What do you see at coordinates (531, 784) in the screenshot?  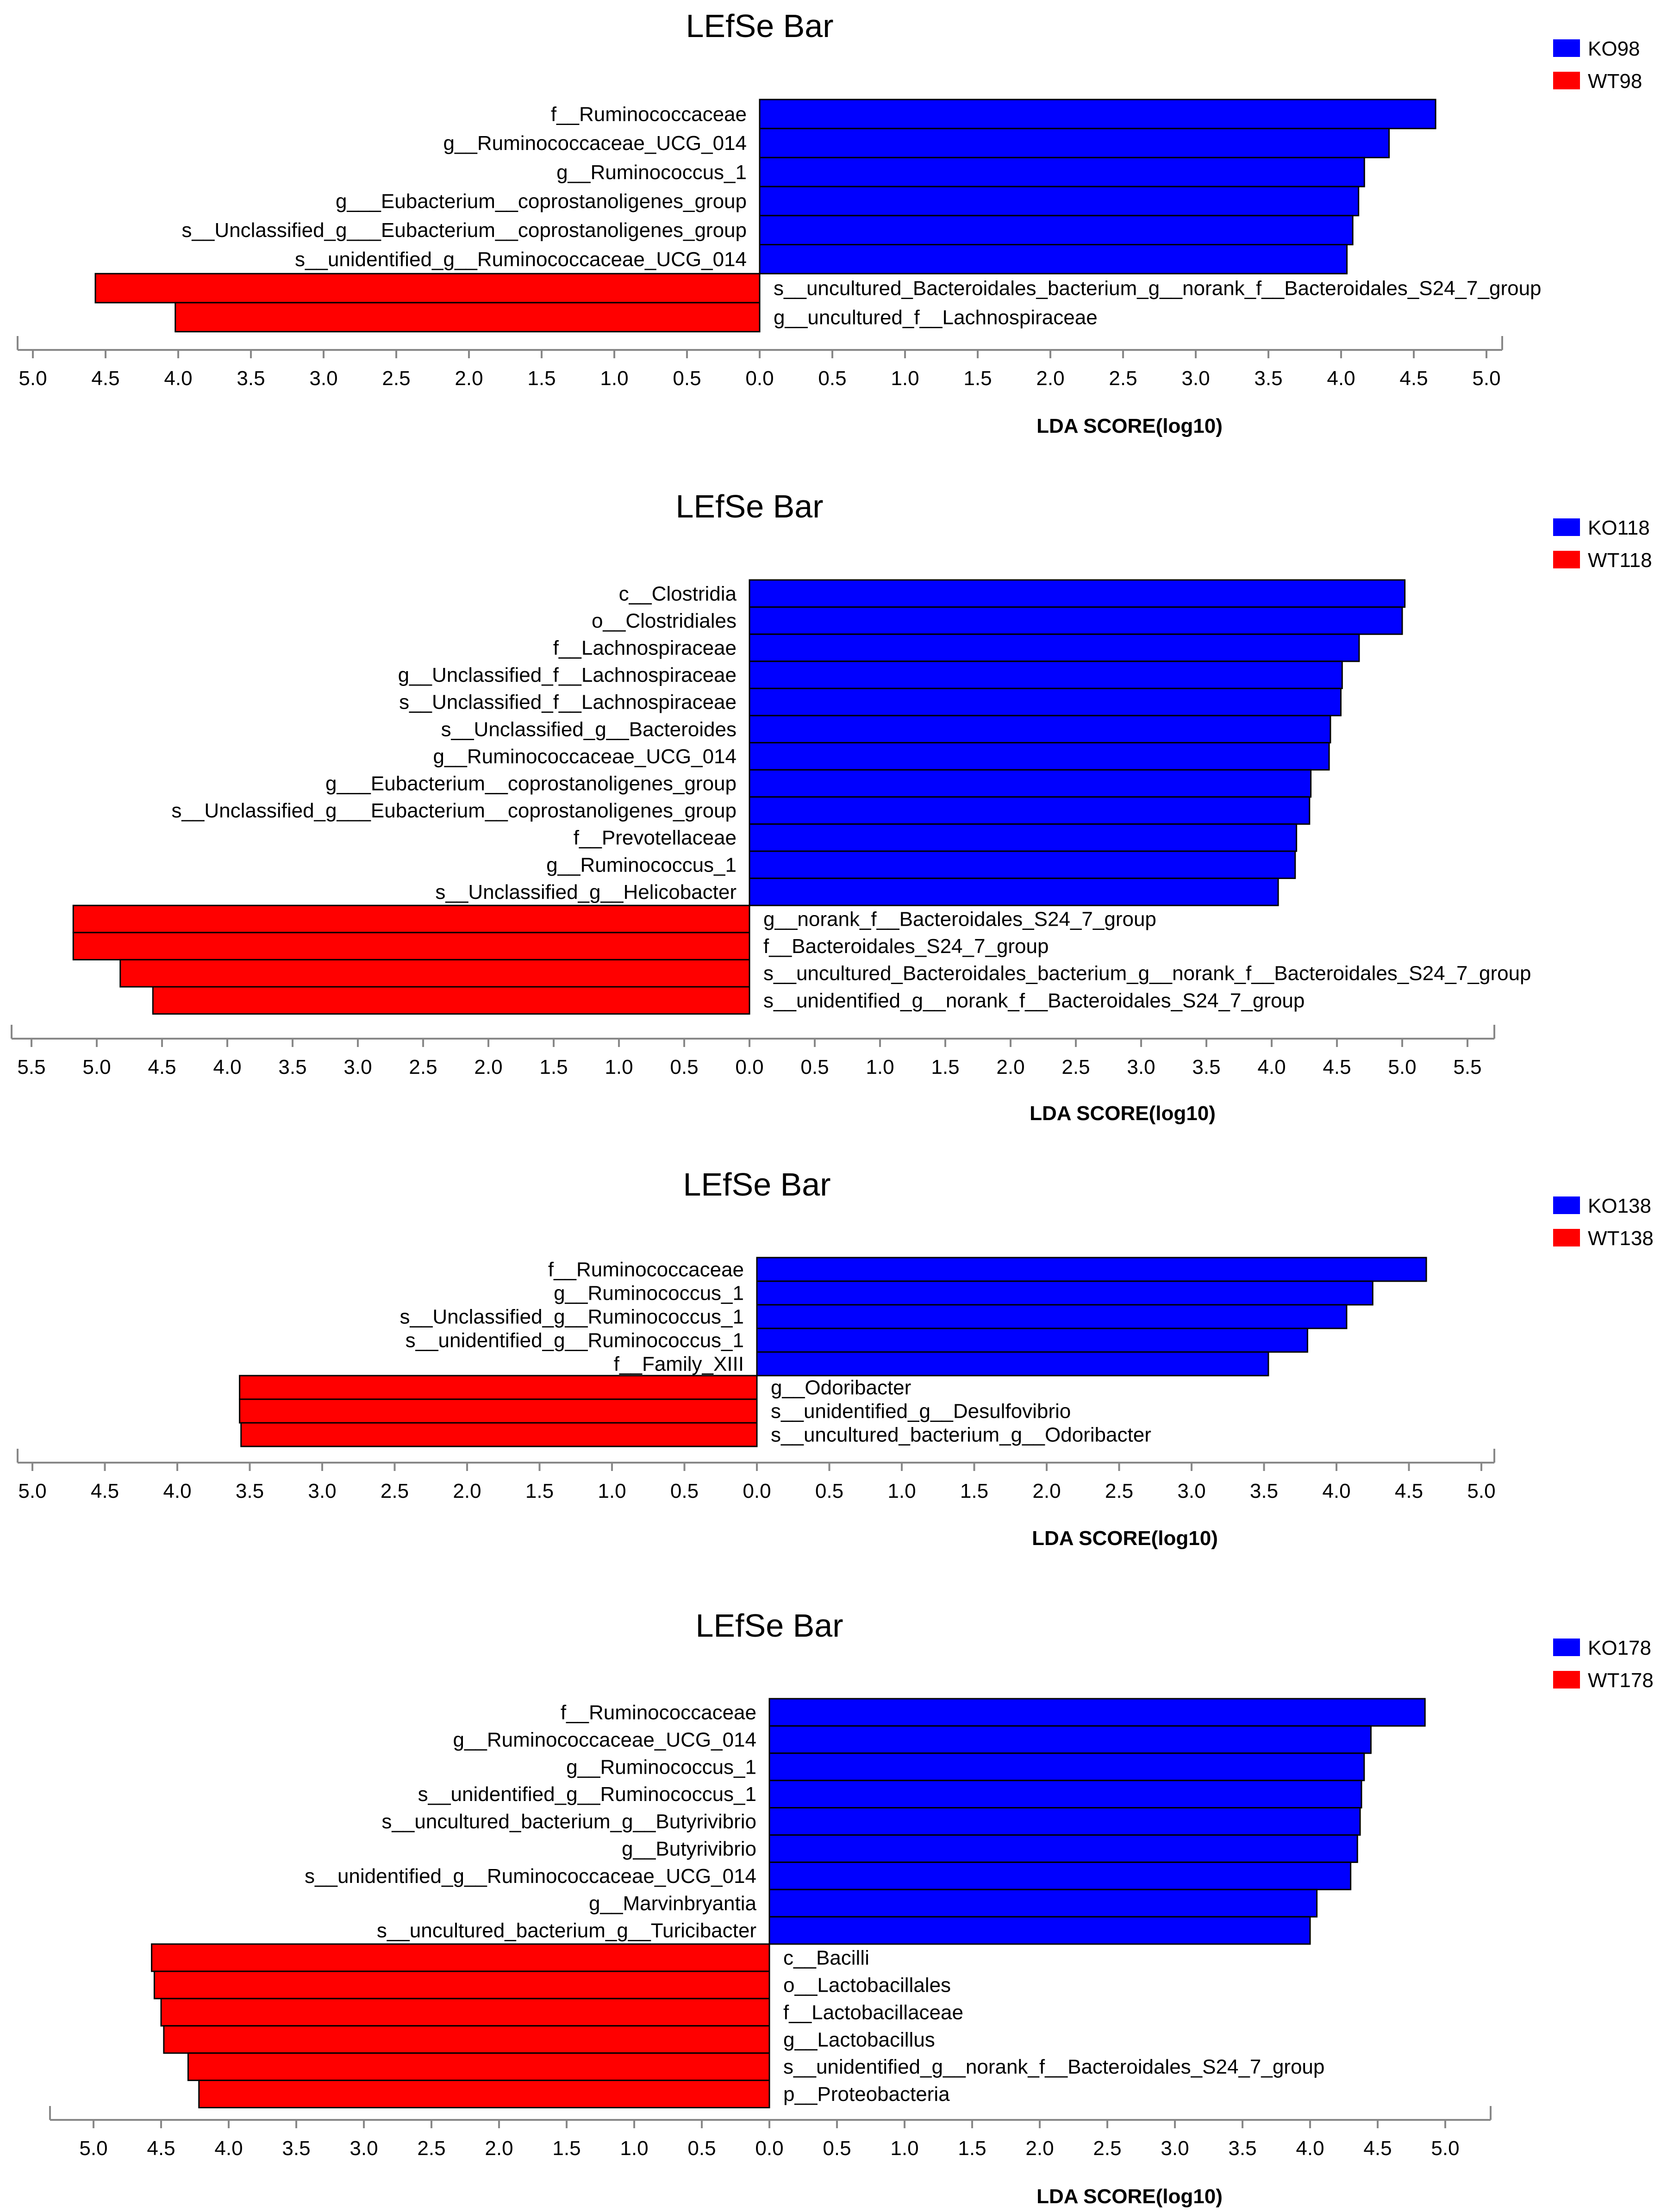 I see `bar-label: g___Eubacterium__coprostanoligenes_group` at bounding box center [531, 784].